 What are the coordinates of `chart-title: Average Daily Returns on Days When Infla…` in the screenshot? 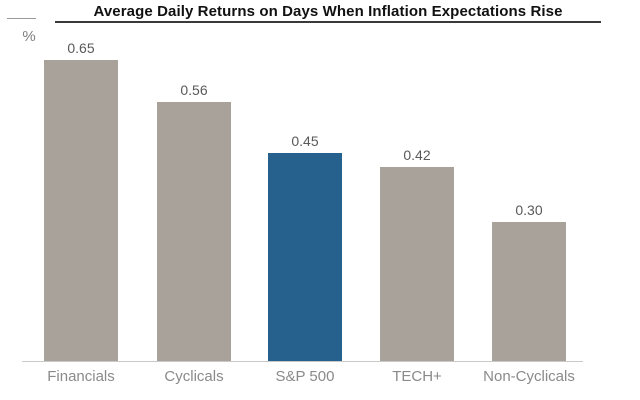 It's located at (328, 11).